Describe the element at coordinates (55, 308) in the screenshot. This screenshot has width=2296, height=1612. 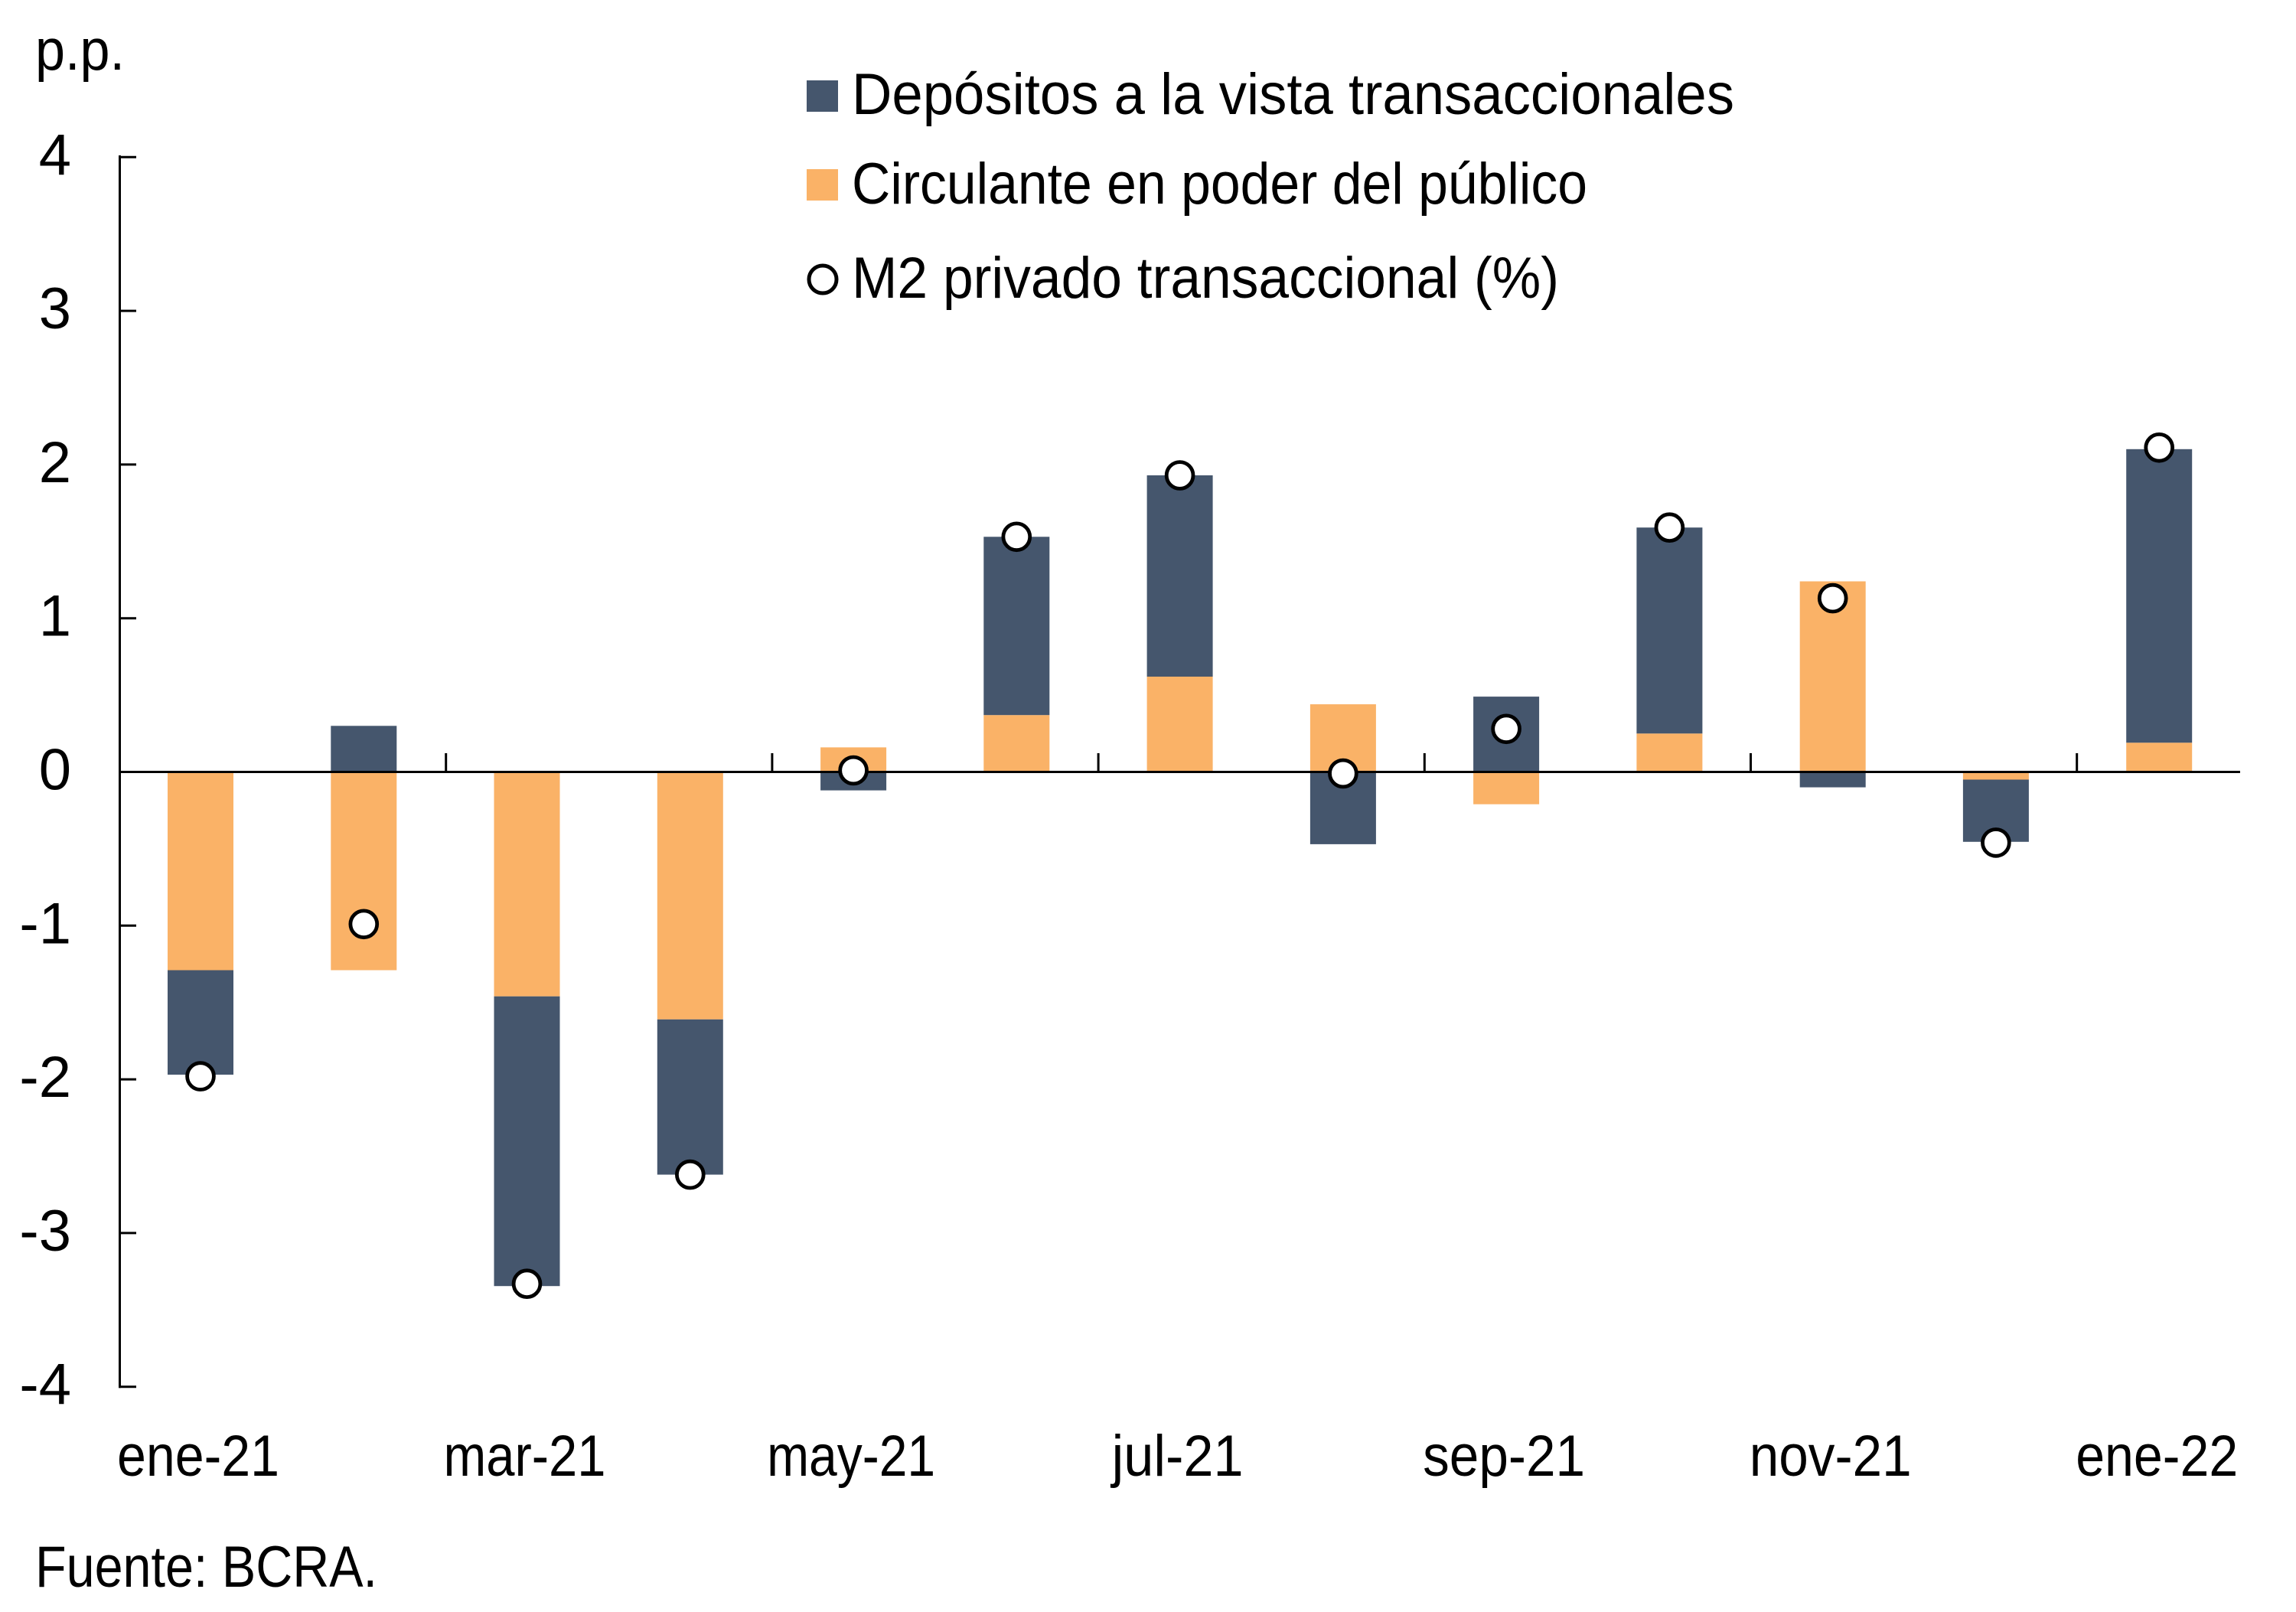
I see `svg-text: 3` at that location.